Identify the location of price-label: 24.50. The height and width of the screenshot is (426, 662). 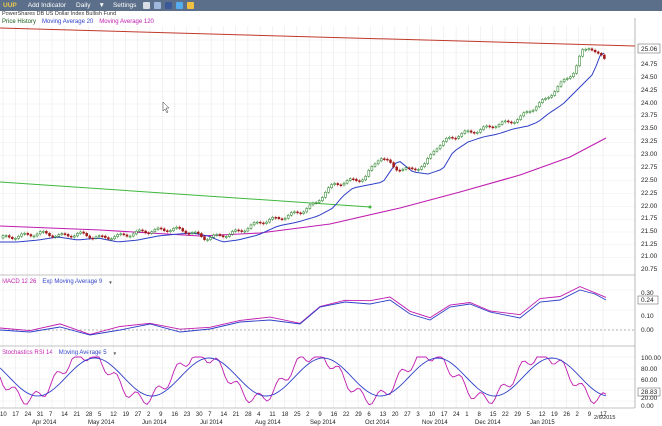
(649, 77).